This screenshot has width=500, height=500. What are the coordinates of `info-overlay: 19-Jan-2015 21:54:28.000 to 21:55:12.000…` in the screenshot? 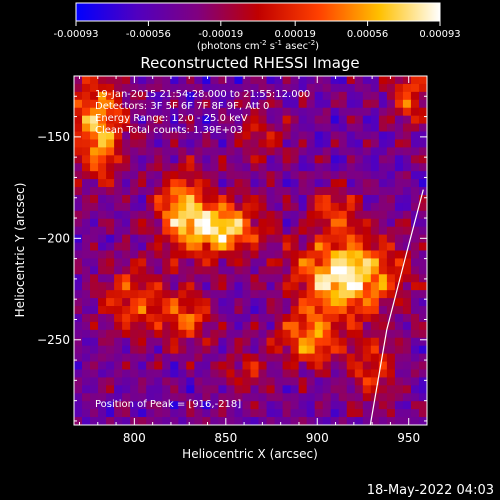 It's located at (202, 112).